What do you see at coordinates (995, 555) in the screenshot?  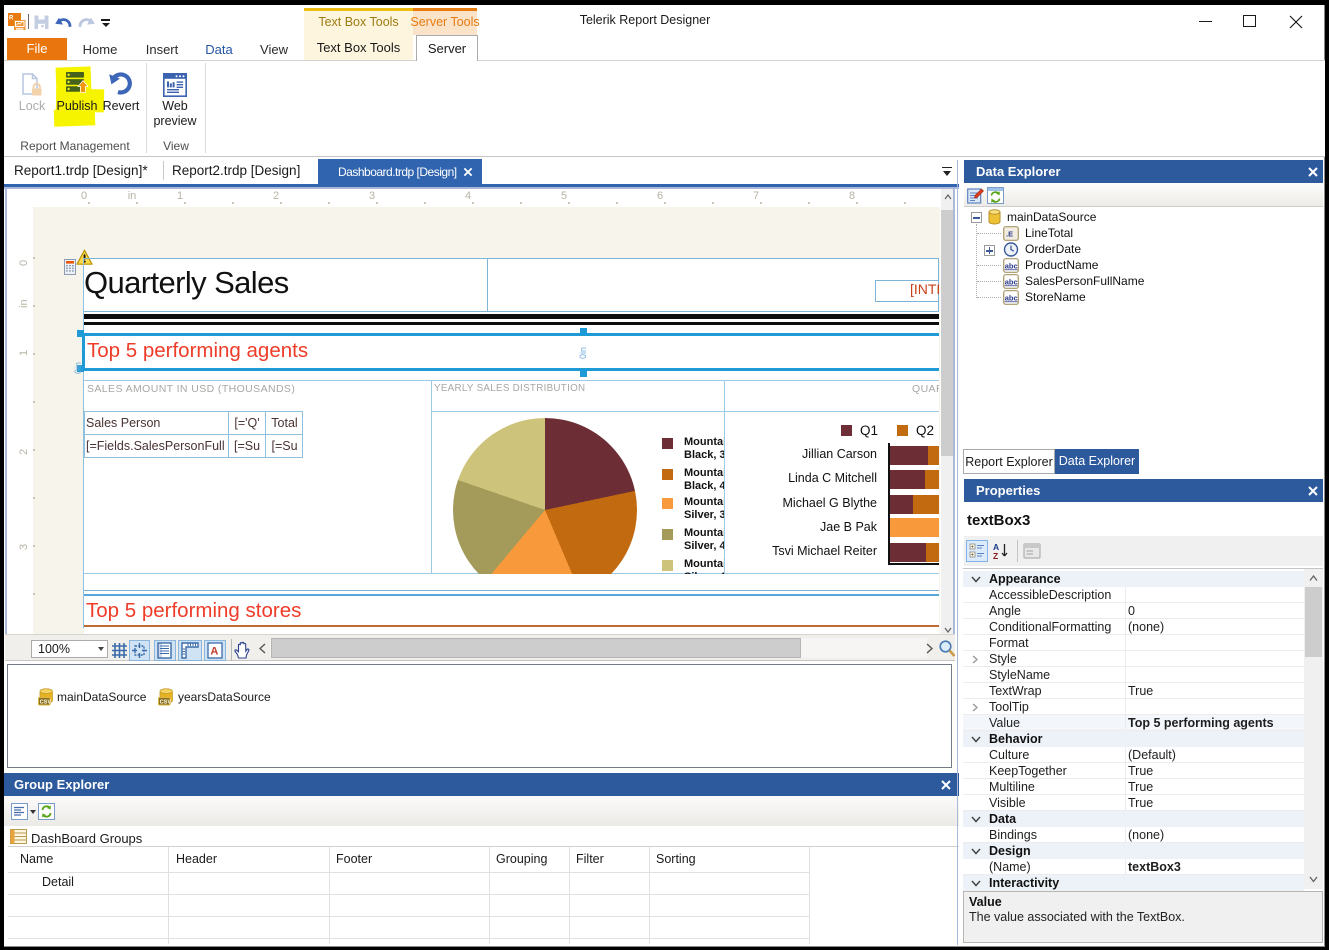 I see `svg-text: Z` at bounding box center [995, 555].